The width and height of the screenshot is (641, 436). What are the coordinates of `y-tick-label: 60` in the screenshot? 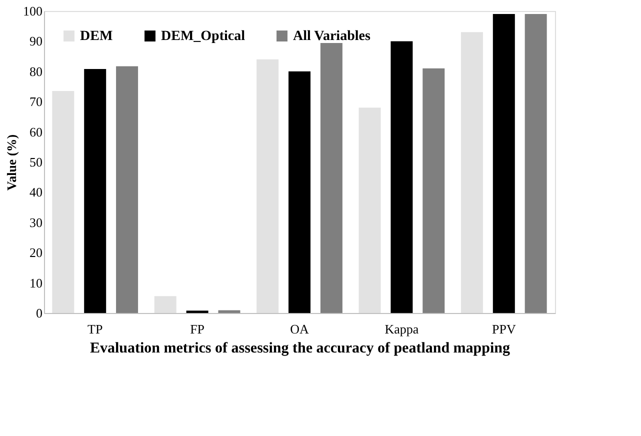 It's located at (36, 132).